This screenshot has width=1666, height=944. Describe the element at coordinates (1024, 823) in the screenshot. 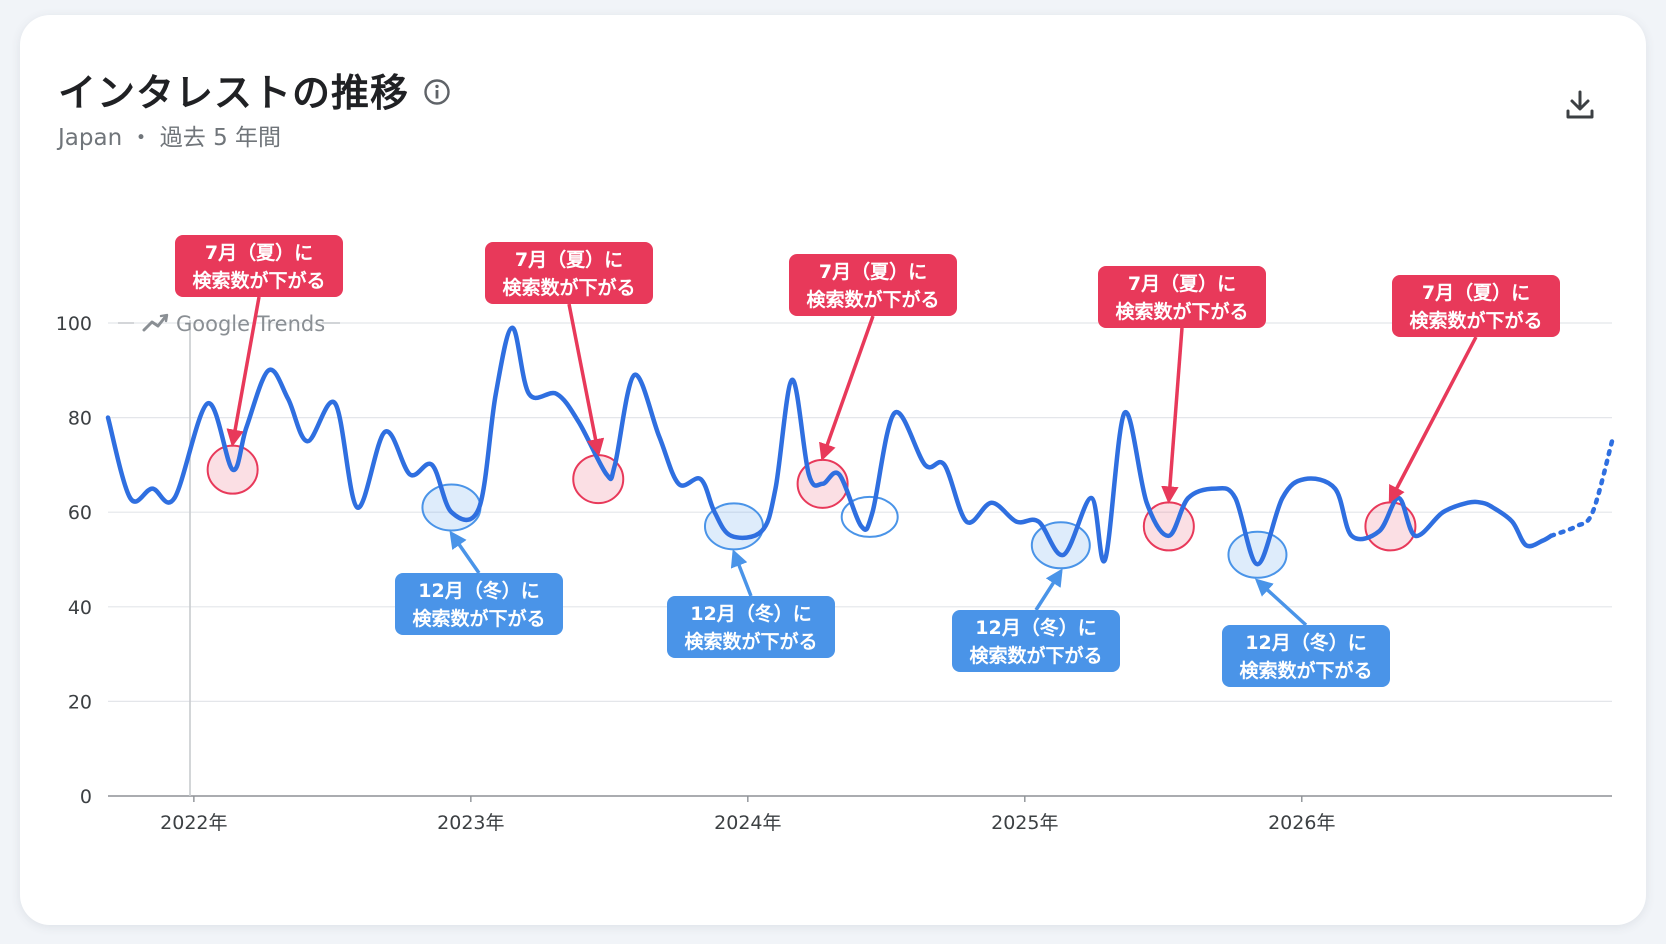

I see `x-tick-label: 2025年` at that location.